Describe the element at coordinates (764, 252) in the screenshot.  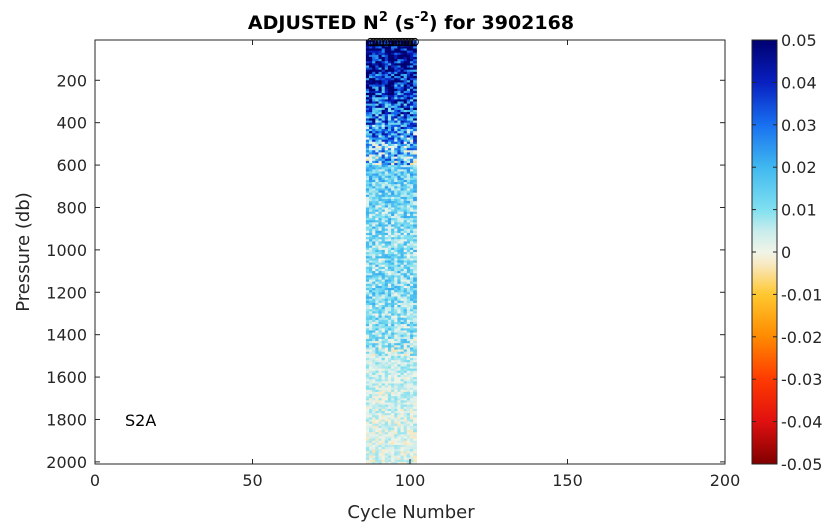
I see `colorbar-fill` at that location.